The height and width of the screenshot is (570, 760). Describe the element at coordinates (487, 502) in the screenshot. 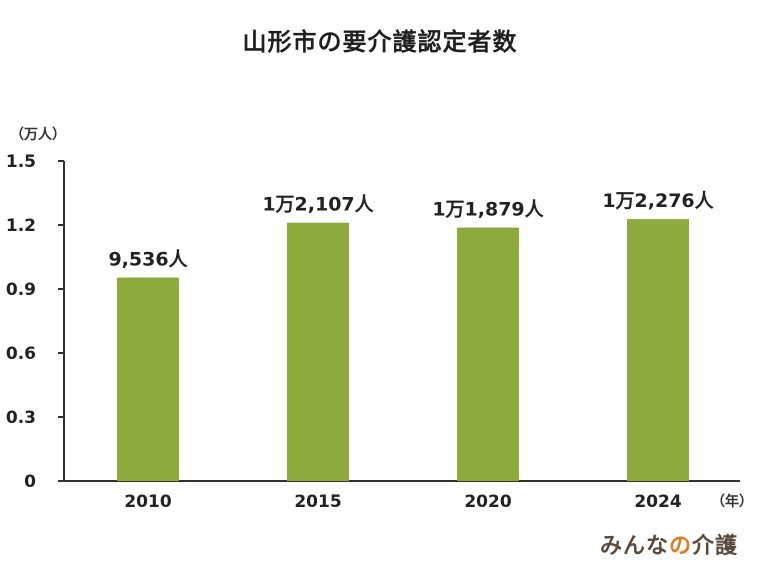

I see `x-tick-label: 2020` at that location.